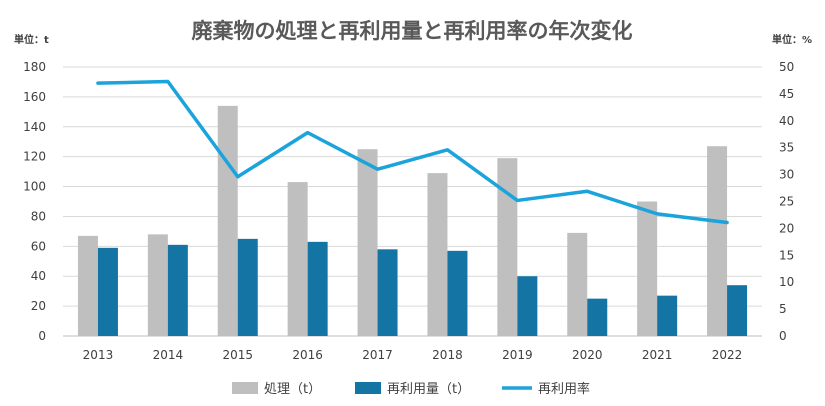 Image resolution: width=825 pixels, height=406 pixels. I want to click on left-tick-label: 60, so click(38, 246).